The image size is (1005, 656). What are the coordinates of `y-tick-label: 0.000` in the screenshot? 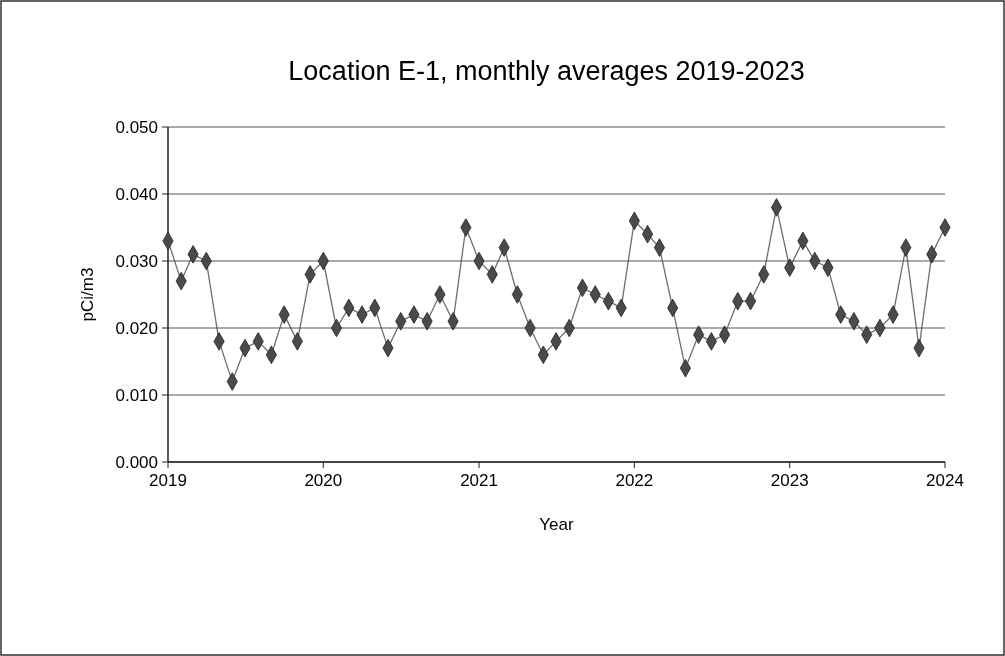 It's located at (136, 462).